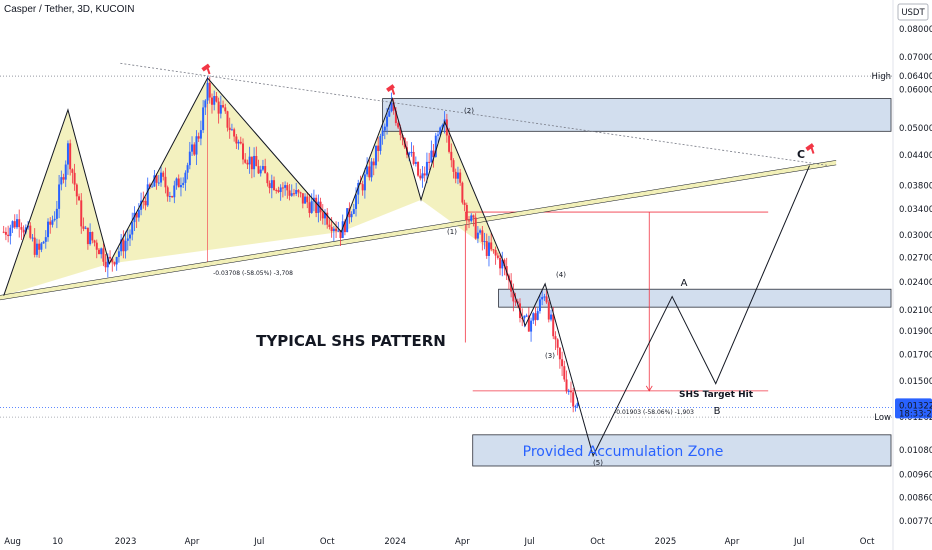 Image resolution: width=932 pixels, height=550 pixels. I want to click on y-tick-label: 0.02700, so click(915, 258).